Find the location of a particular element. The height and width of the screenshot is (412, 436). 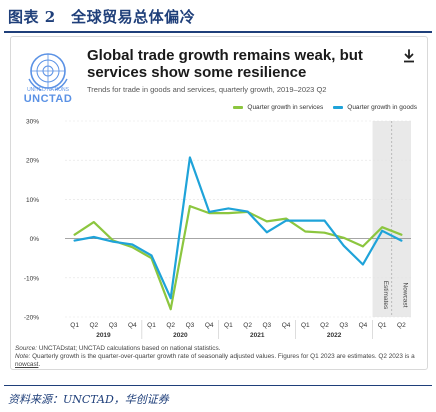

nowcast-link: nowcast is located at coordinates (27, 364).